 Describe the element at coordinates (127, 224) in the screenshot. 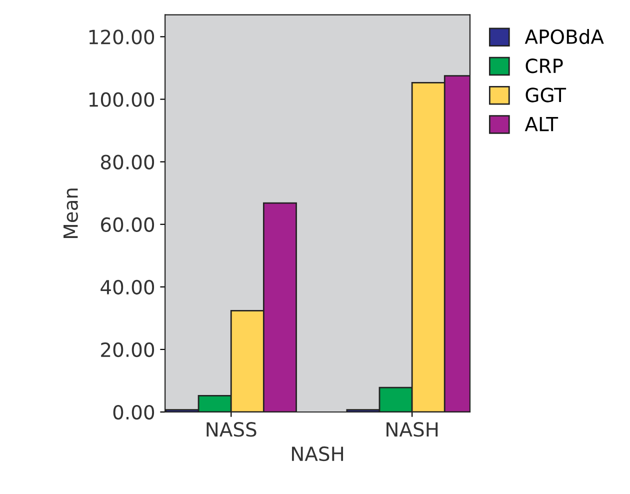

I see `y-tick-label: 60.00` at that location.